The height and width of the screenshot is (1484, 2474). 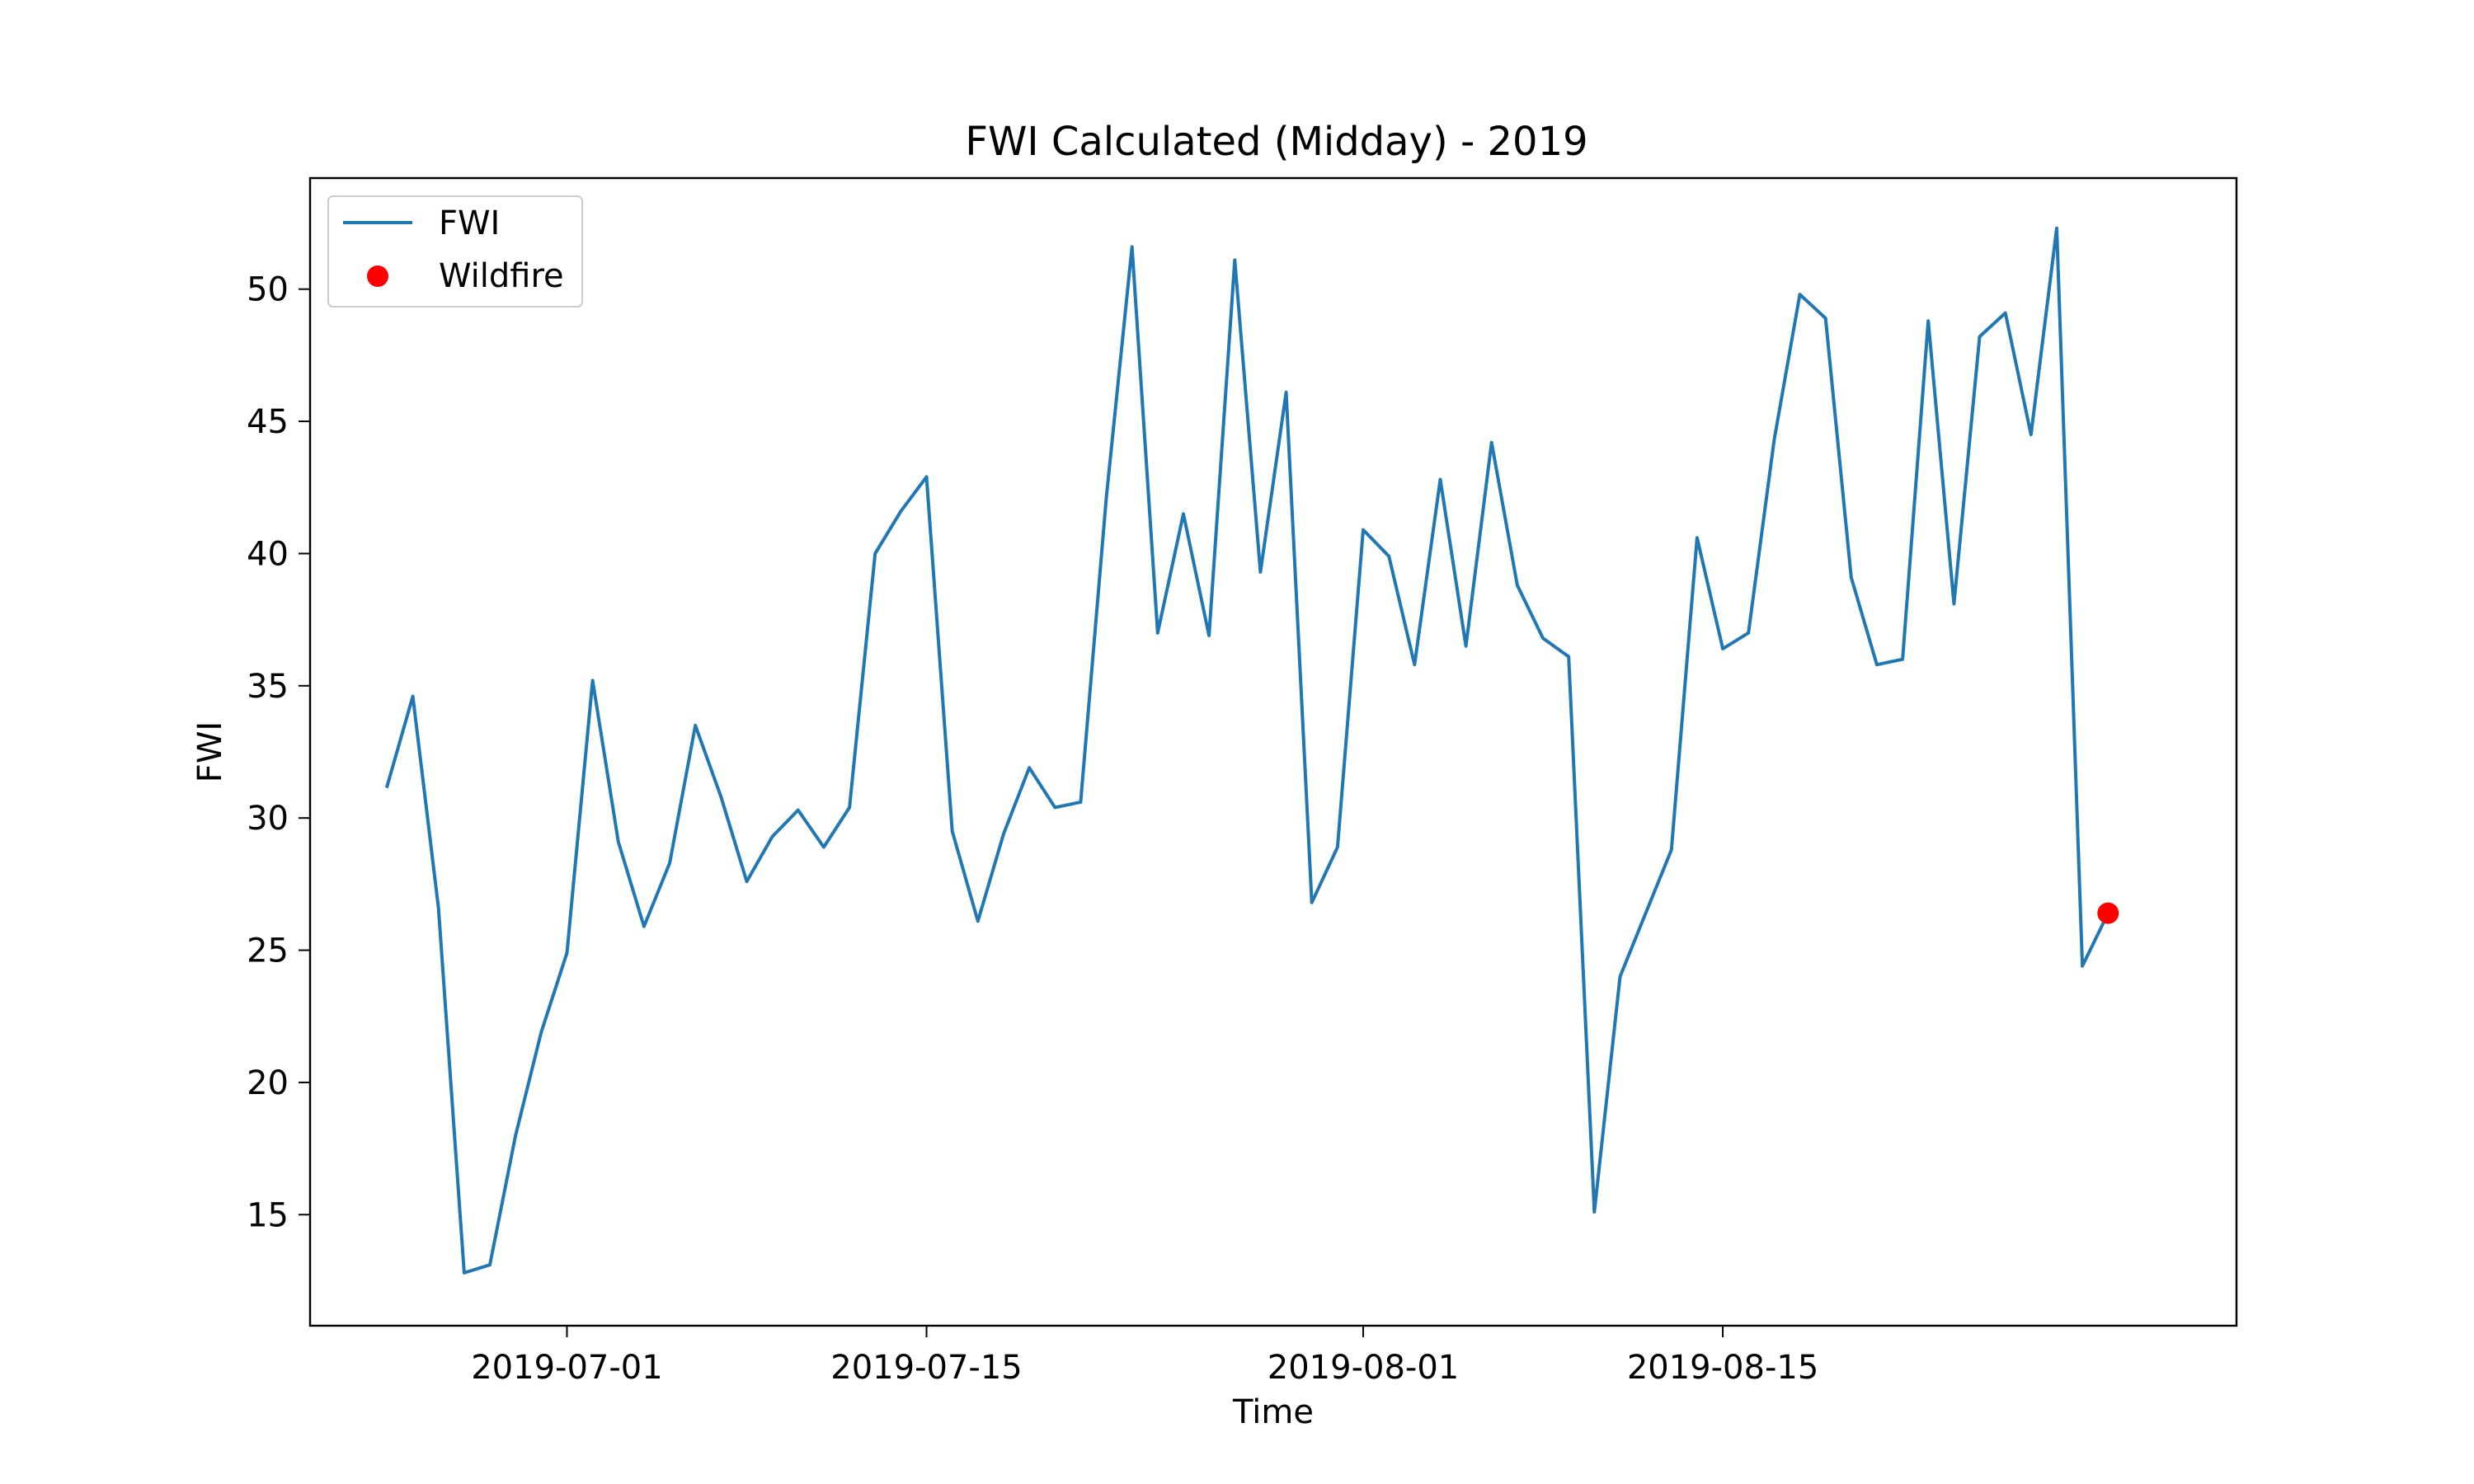 I want to click on x-tick-label-1: 2019-07-15, so click(x=926, y=1368).